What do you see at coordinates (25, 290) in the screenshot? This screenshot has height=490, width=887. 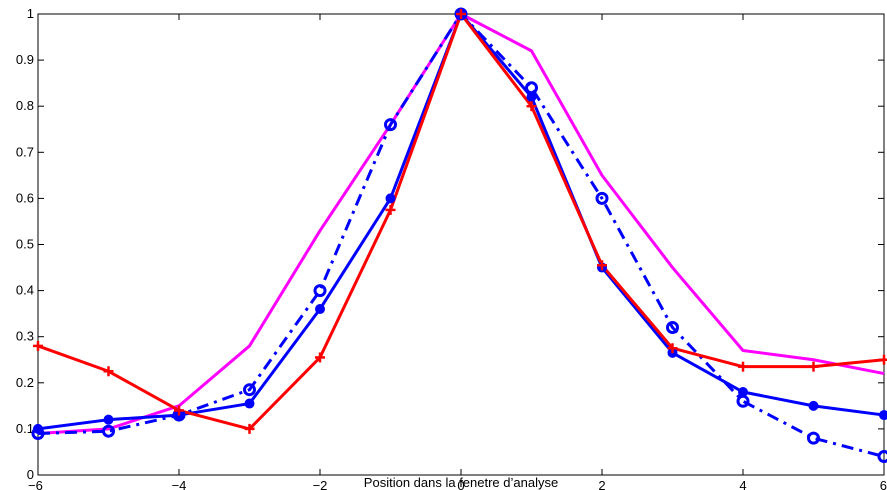 I see `y-tick-label: 0.4` at bounding box center [25, 290].